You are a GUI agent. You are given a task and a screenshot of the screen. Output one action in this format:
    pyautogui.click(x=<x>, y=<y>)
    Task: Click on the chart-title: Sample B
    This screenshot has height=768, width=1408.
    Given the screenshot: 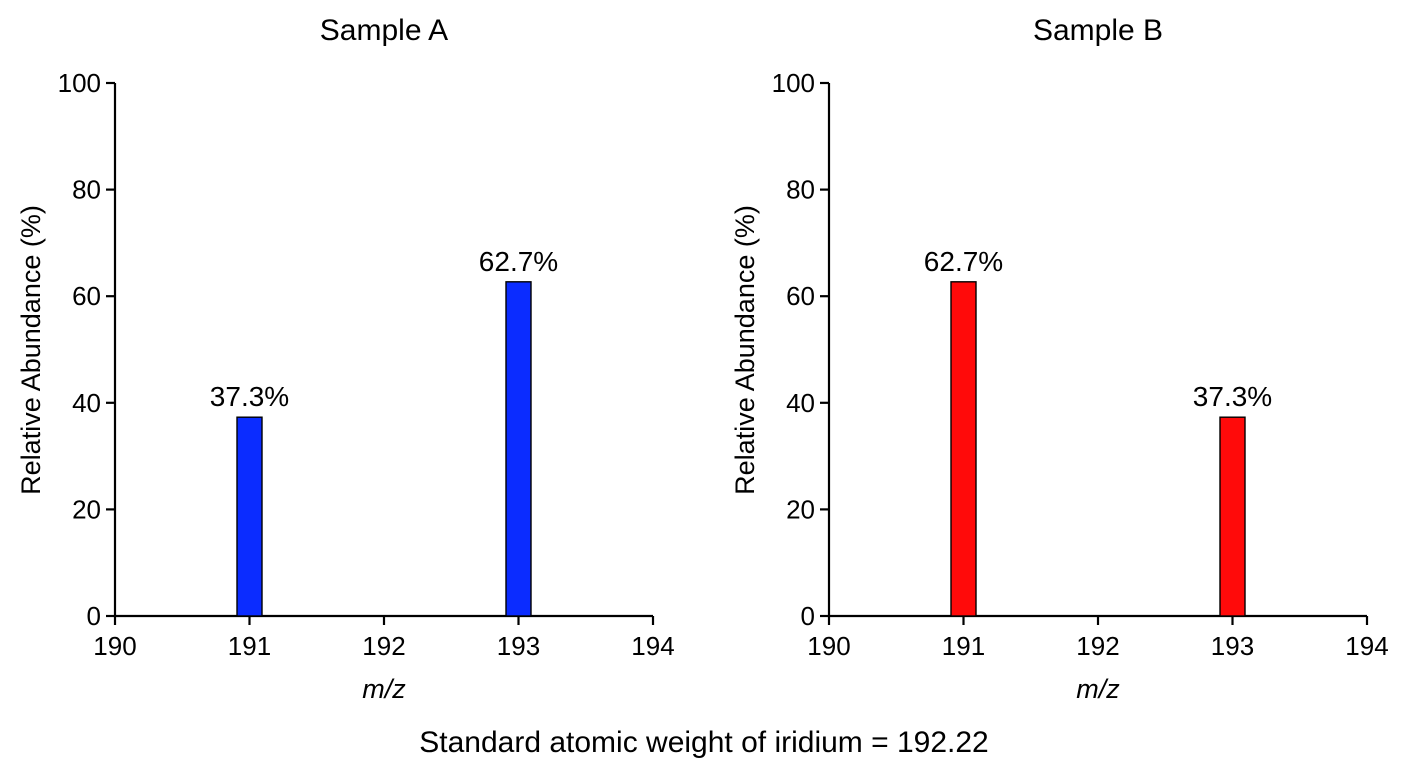 What is the action you would take?
    pyautogui.click(x=1098, y=30)
    